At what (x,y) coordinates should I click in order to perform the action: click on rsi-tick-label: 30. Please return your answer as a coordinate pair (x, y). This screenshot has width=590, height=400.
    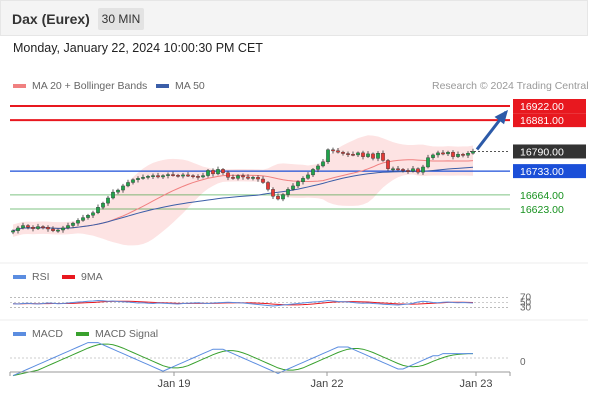
    Looking at the image, I should click on (526, 308).